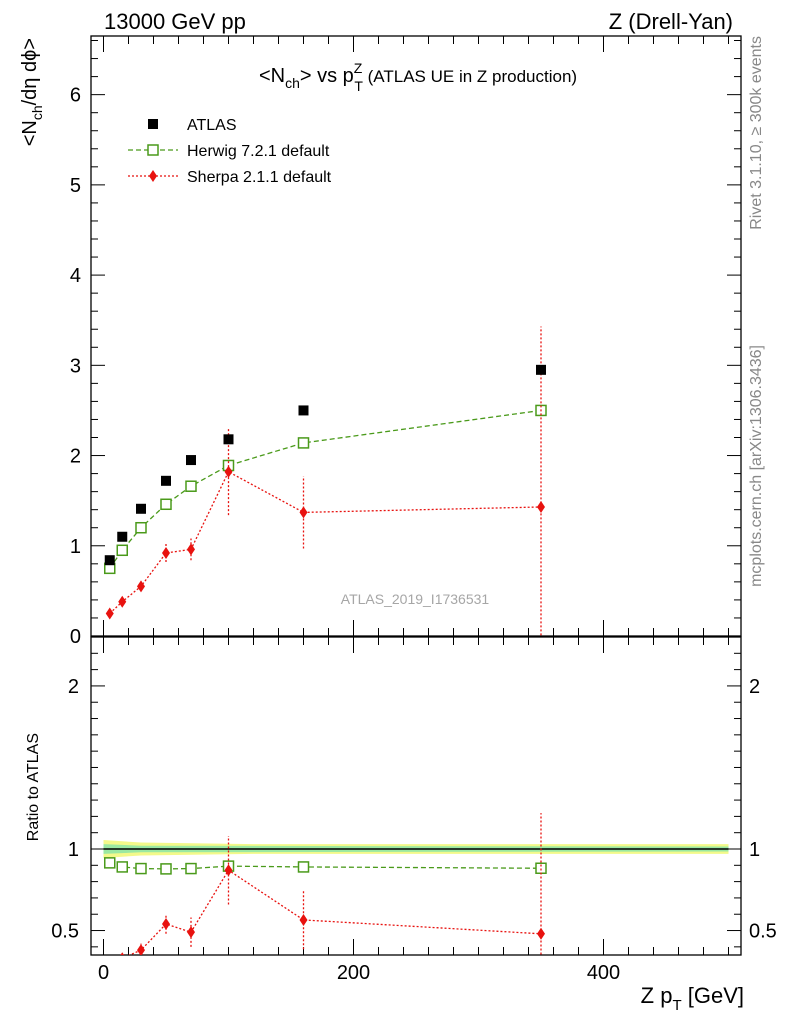 Image resolution: width=786 pixels, height=1024 pixels. Describe the element at coordinates (756, 133) in the screenshot. I see `side-text-upper: Rivet 3.1.10, ≥ 300k events` at that location.